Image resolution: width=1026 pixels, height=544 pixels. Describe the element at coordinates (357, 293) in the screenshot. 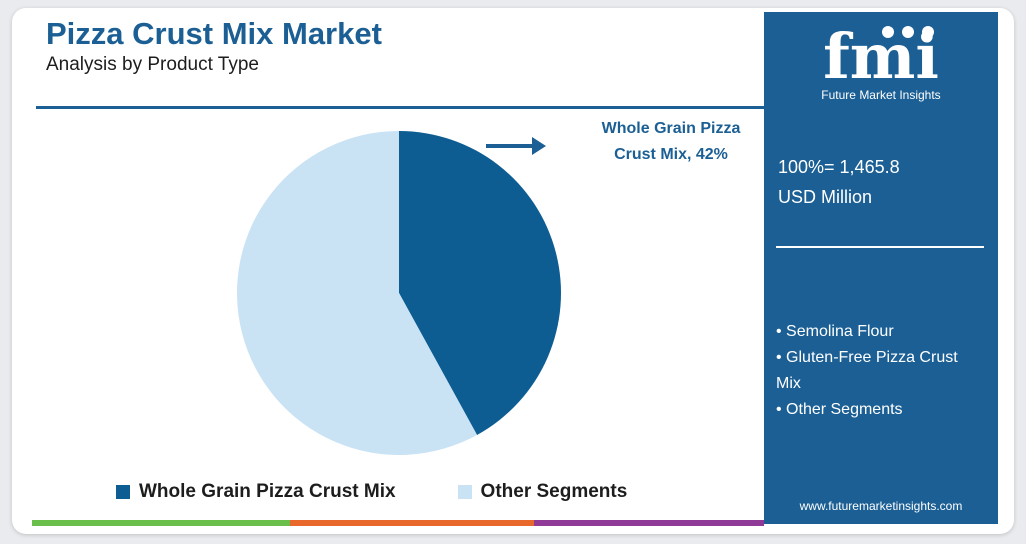

I see `pie-slice-other-segments` at that location.